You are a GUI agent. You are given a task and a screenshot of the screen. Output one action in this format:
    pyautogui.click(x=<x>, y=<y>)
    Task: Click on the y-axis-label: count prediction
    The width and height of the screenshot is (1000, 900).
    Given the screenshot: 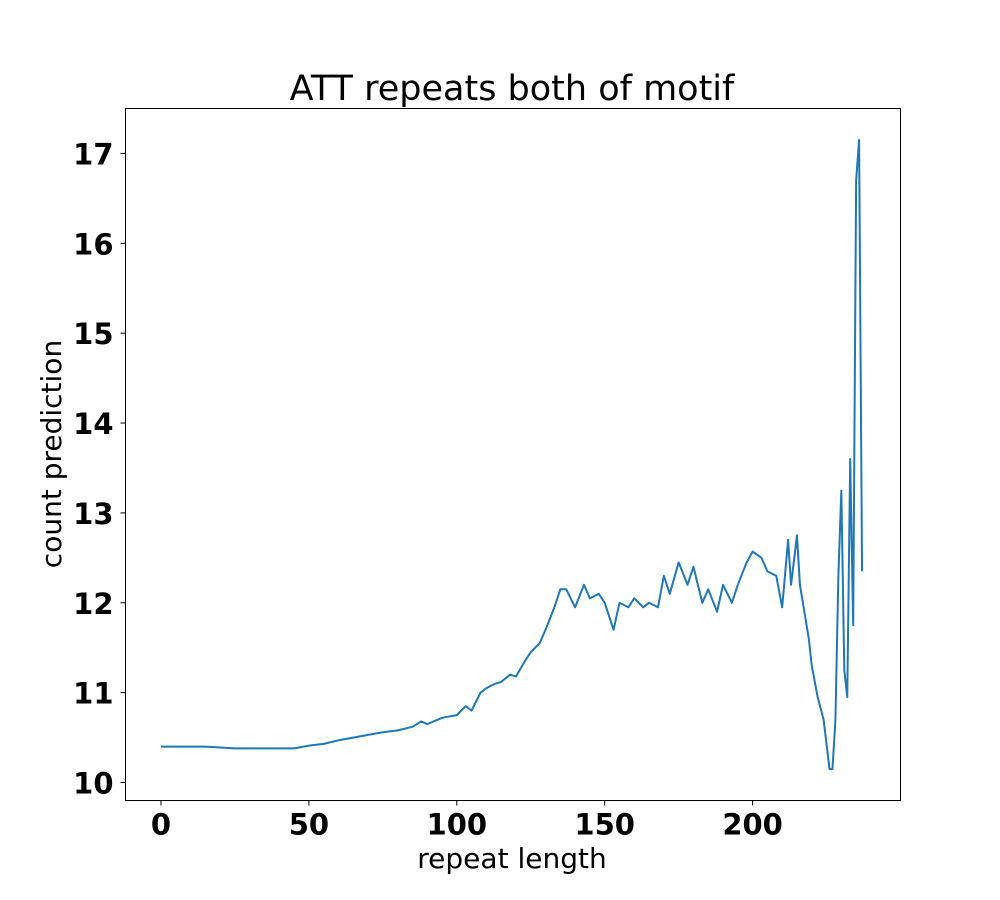 What is the action you would take?
    pyautogui.click(x=51, y=454)
    